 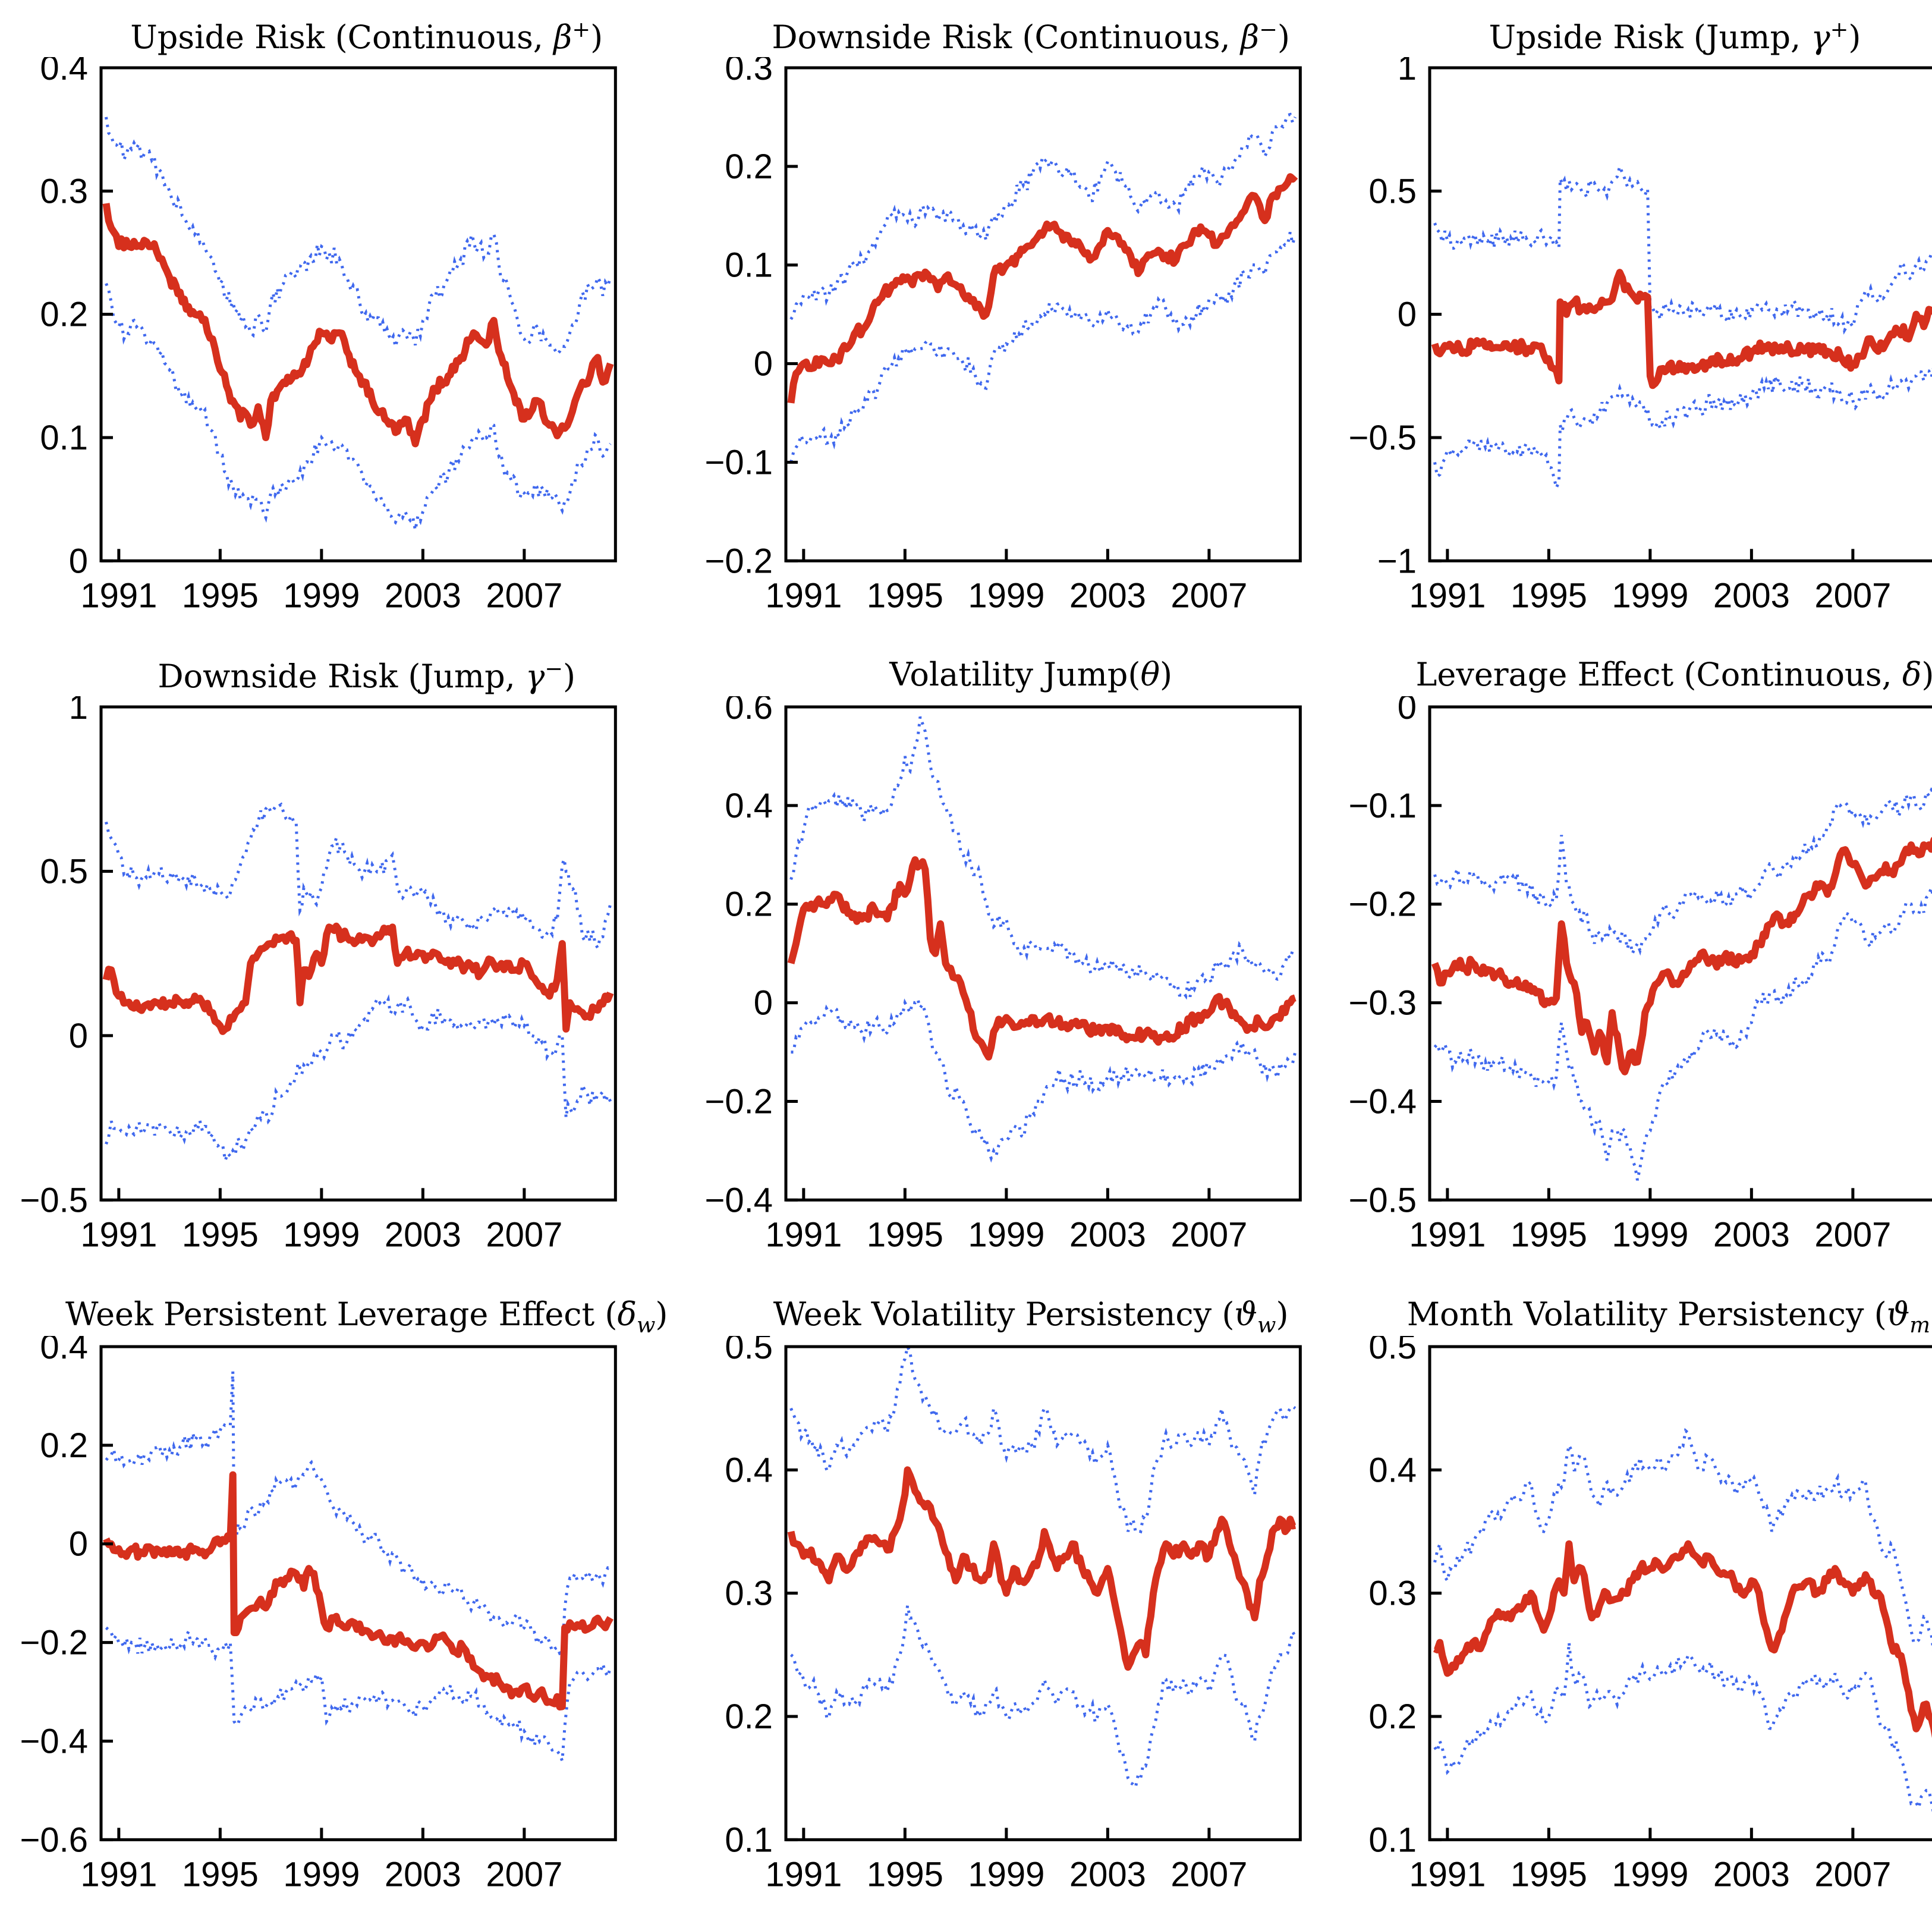 What do you see at coordinates (749, 711) in the screenshot?
I see `y-tick-label: 0.6` at bounding box center [749, 711].